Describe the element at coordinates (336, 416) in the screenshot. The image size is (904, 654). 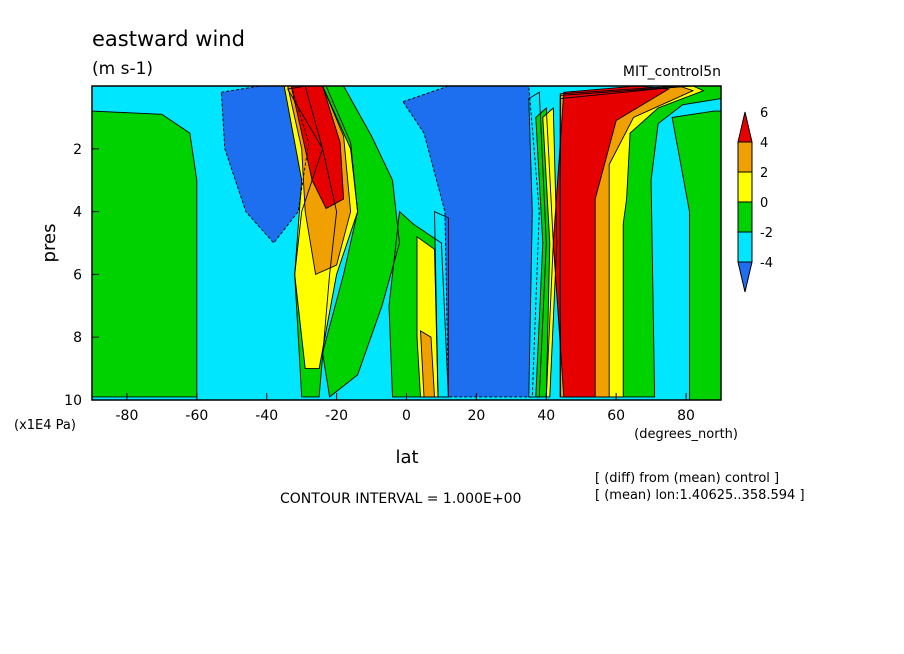
I see `x-tick-label: -20` at that location.